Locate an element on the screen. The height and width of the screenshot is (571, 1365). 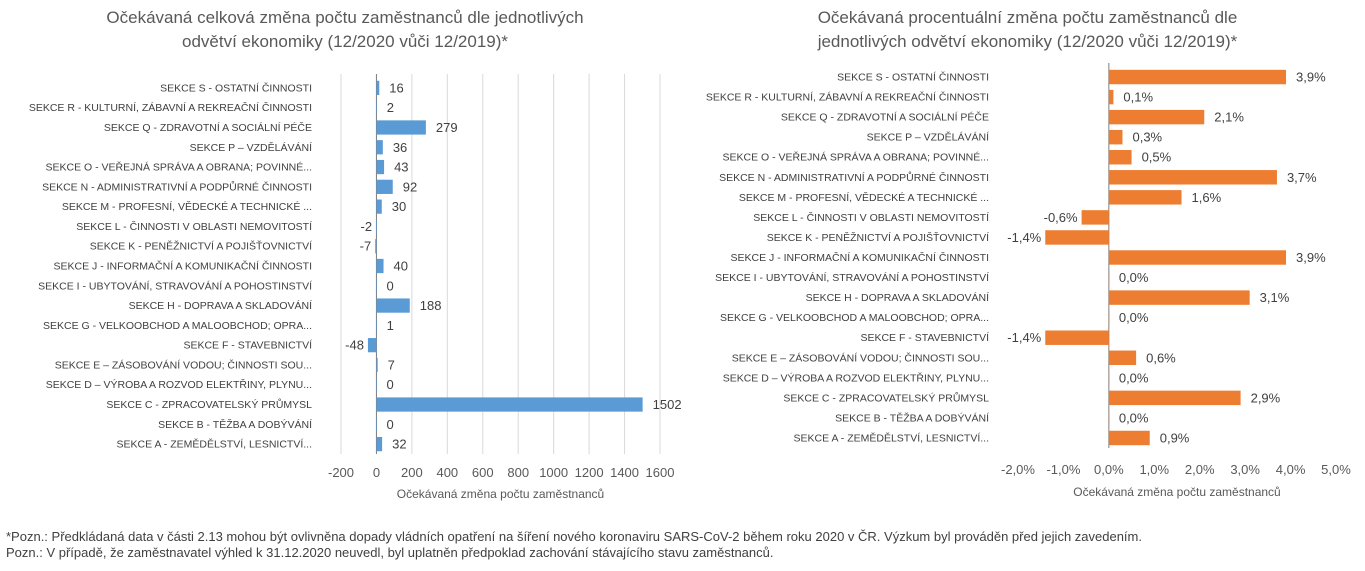
x-tick-label: 200 is located at coordinates (412, 472).